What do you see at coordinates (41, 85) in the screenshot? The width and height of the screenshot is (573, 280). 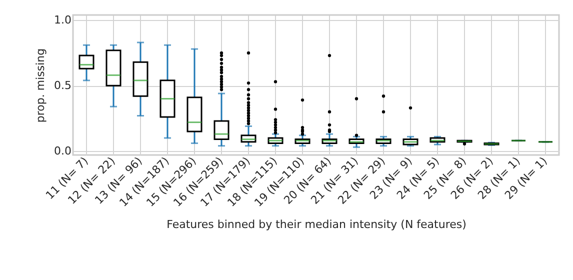 I see `y-axis-title: prop. missing` at bounding box center [41, 85].